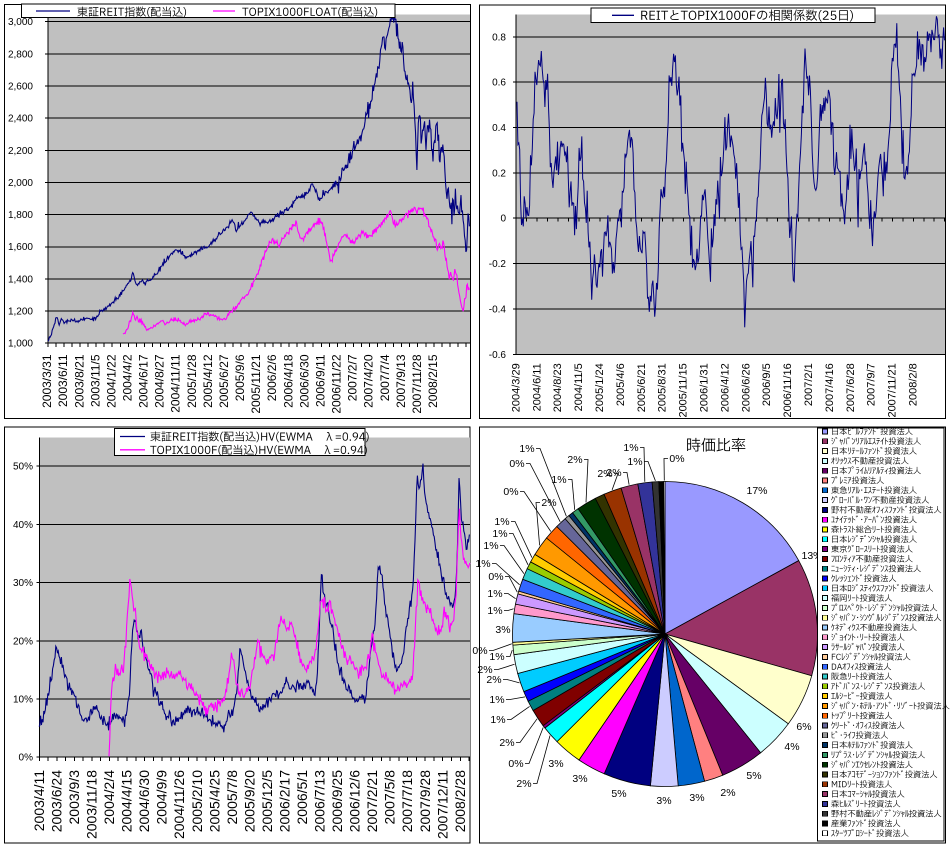 The height and width of the screenshot is (847, 951). Describe the element at coordinates (20, 87) in the screenshot. I see `svg-text: 2,600` at that location.